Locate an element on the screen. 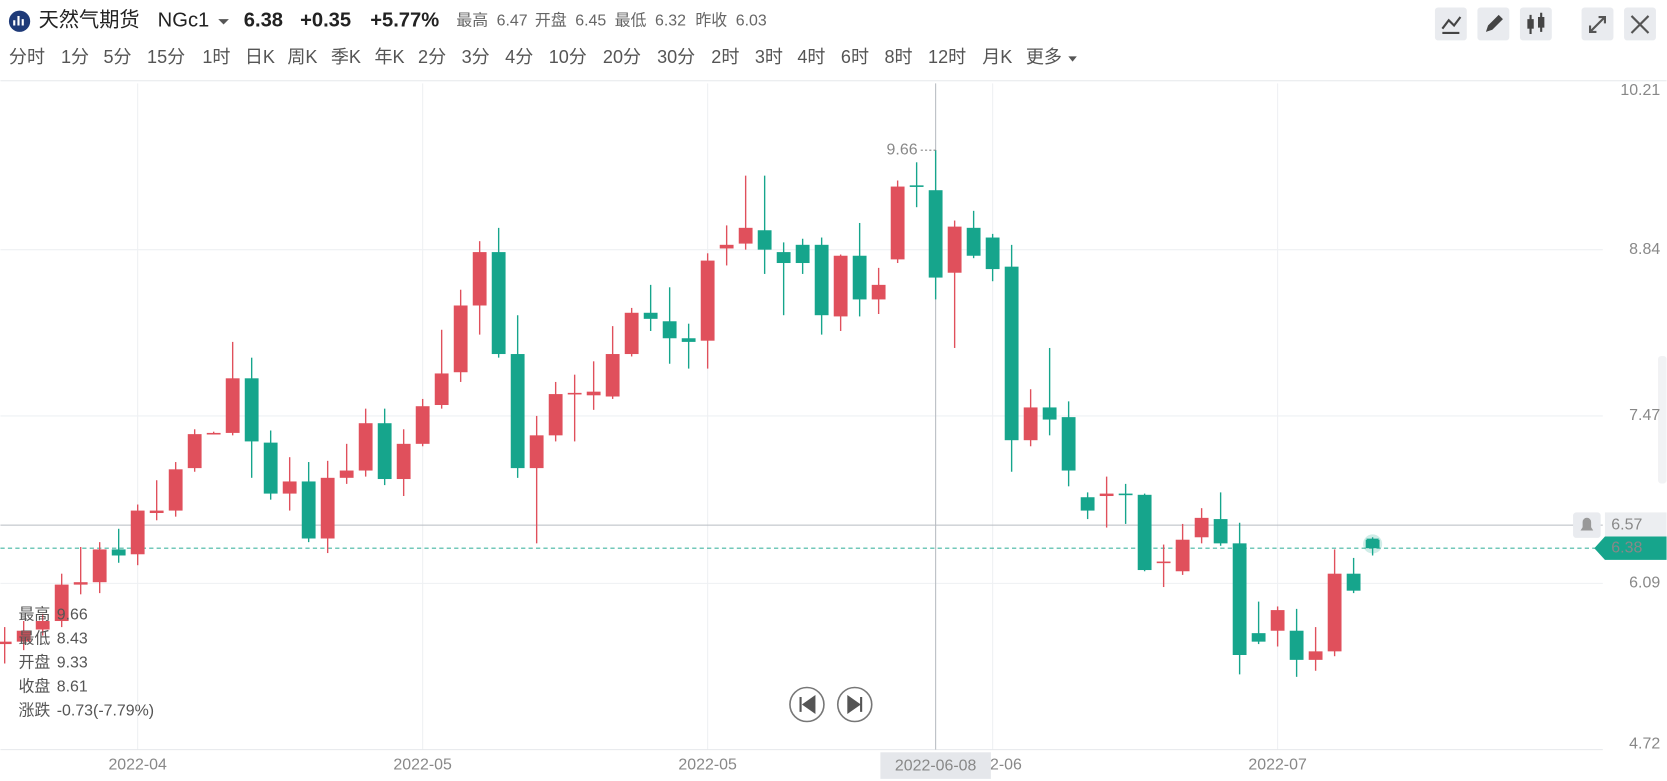 This screenshot has height=781, width=1667. timeframe-tab: 6时 is located at coordinates (855, 57).